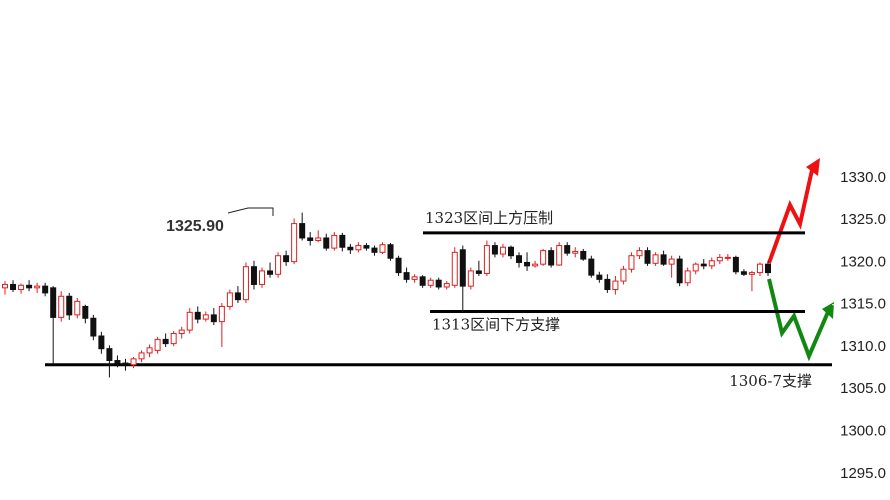  Describe the element at coordinates (863, 430) in the screenshot. I see `y-tick-label: 1300.0` at that location.